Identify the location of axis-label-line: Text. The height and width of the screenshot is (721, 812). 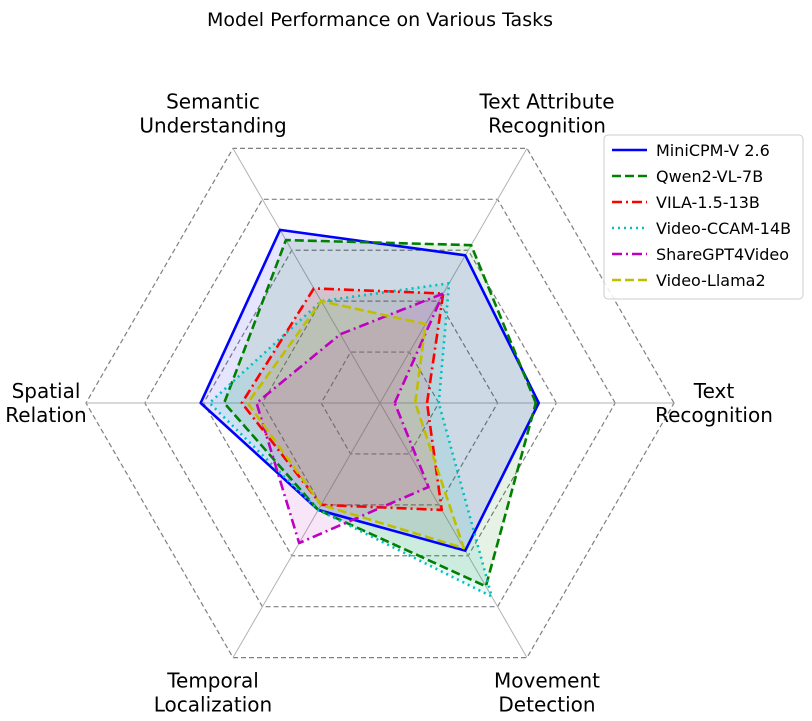
(714, 391).